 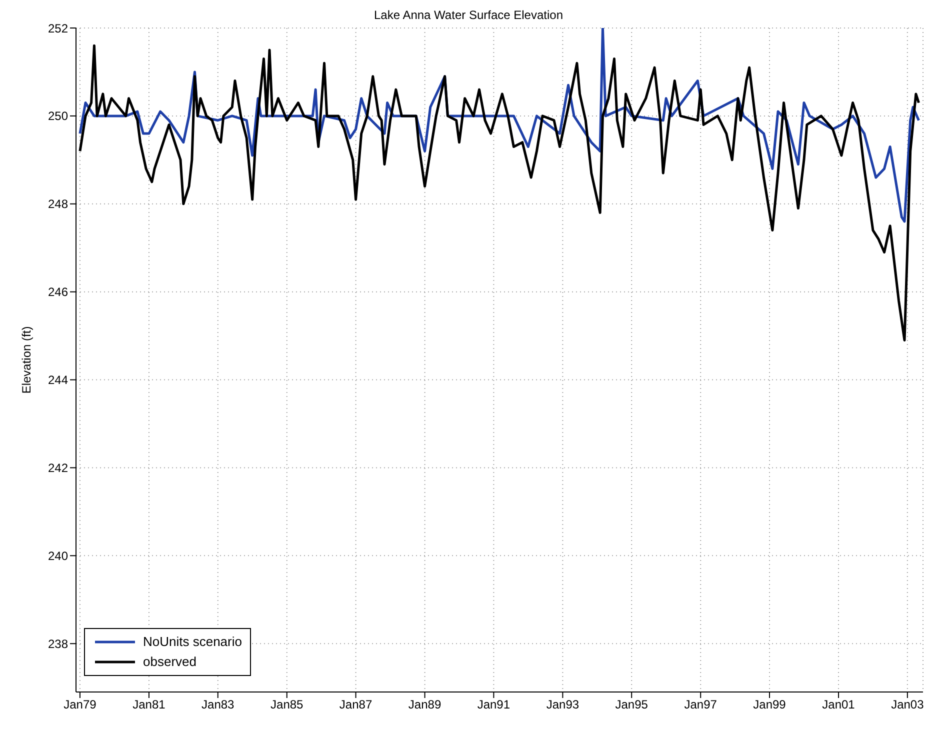 I want to click on x-tick-label: Jan01, so click(x=839, y=705).